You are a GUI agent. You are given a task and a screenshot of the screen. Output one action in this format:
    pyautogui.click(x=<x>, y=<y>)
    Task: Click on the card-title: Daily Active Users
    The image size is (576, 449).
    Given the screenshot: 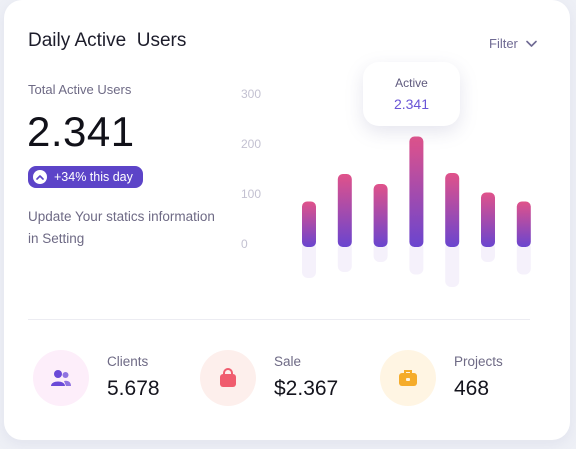 What is the action you would take?
    pyautogui.click(x=107, y=40)
    